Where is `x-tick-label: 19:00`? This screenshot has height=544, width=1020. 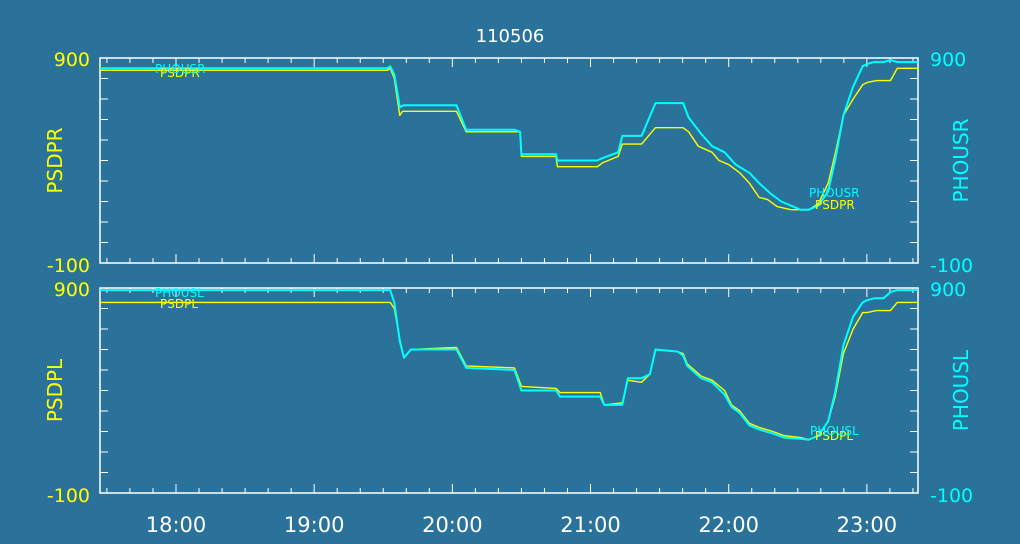 x-tick-label: 19:00 is located at coordinates (314, 525).